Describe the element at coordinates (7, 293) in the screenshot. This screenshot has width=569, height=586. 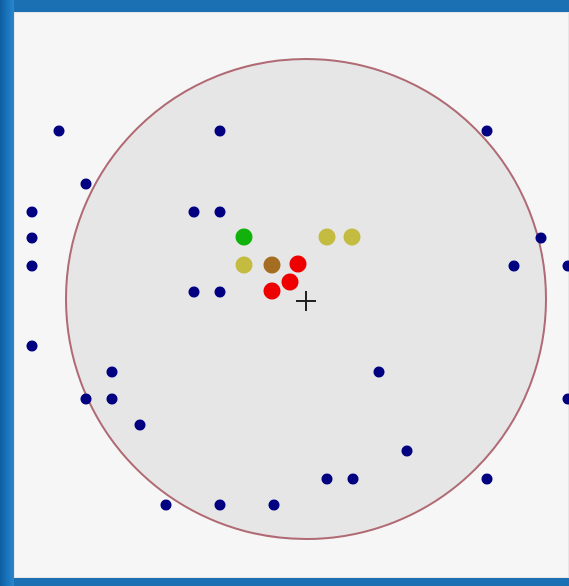
I see `window-left-border` at that location.